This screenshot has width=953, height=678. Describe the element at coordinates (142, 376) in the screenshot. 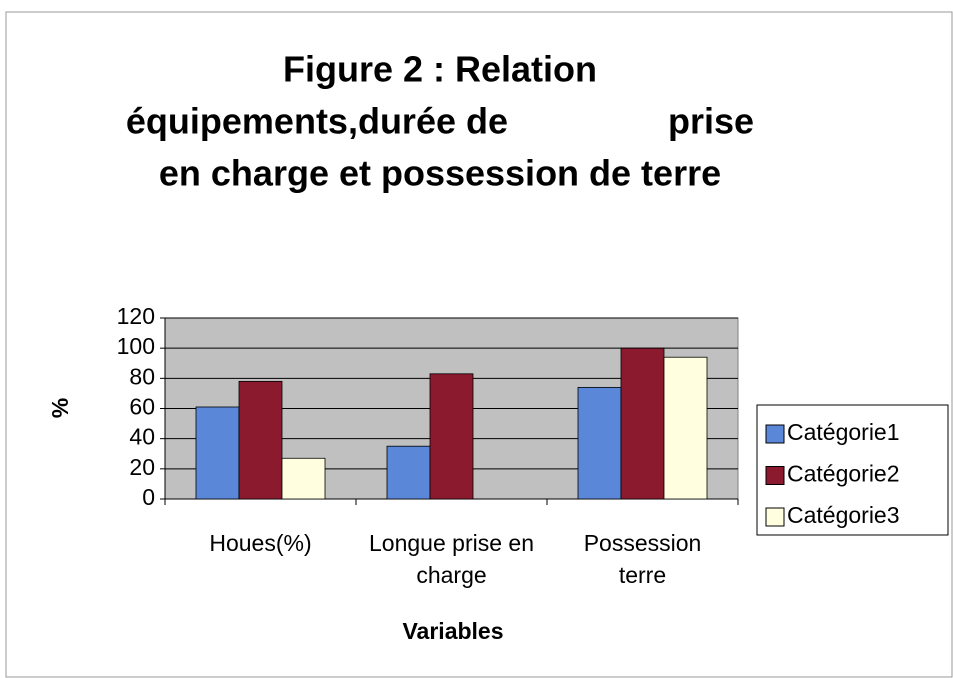

I see `y-tick-label: 80` at that location.